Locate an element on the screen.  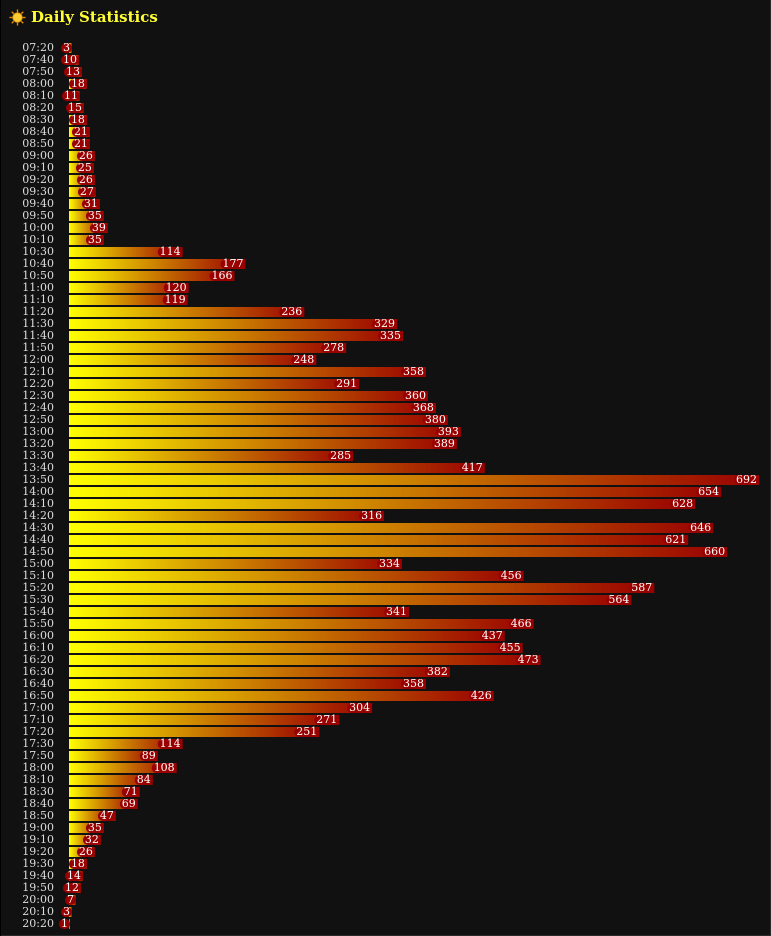
value-label: 84 is located at coordinates (144, 779).